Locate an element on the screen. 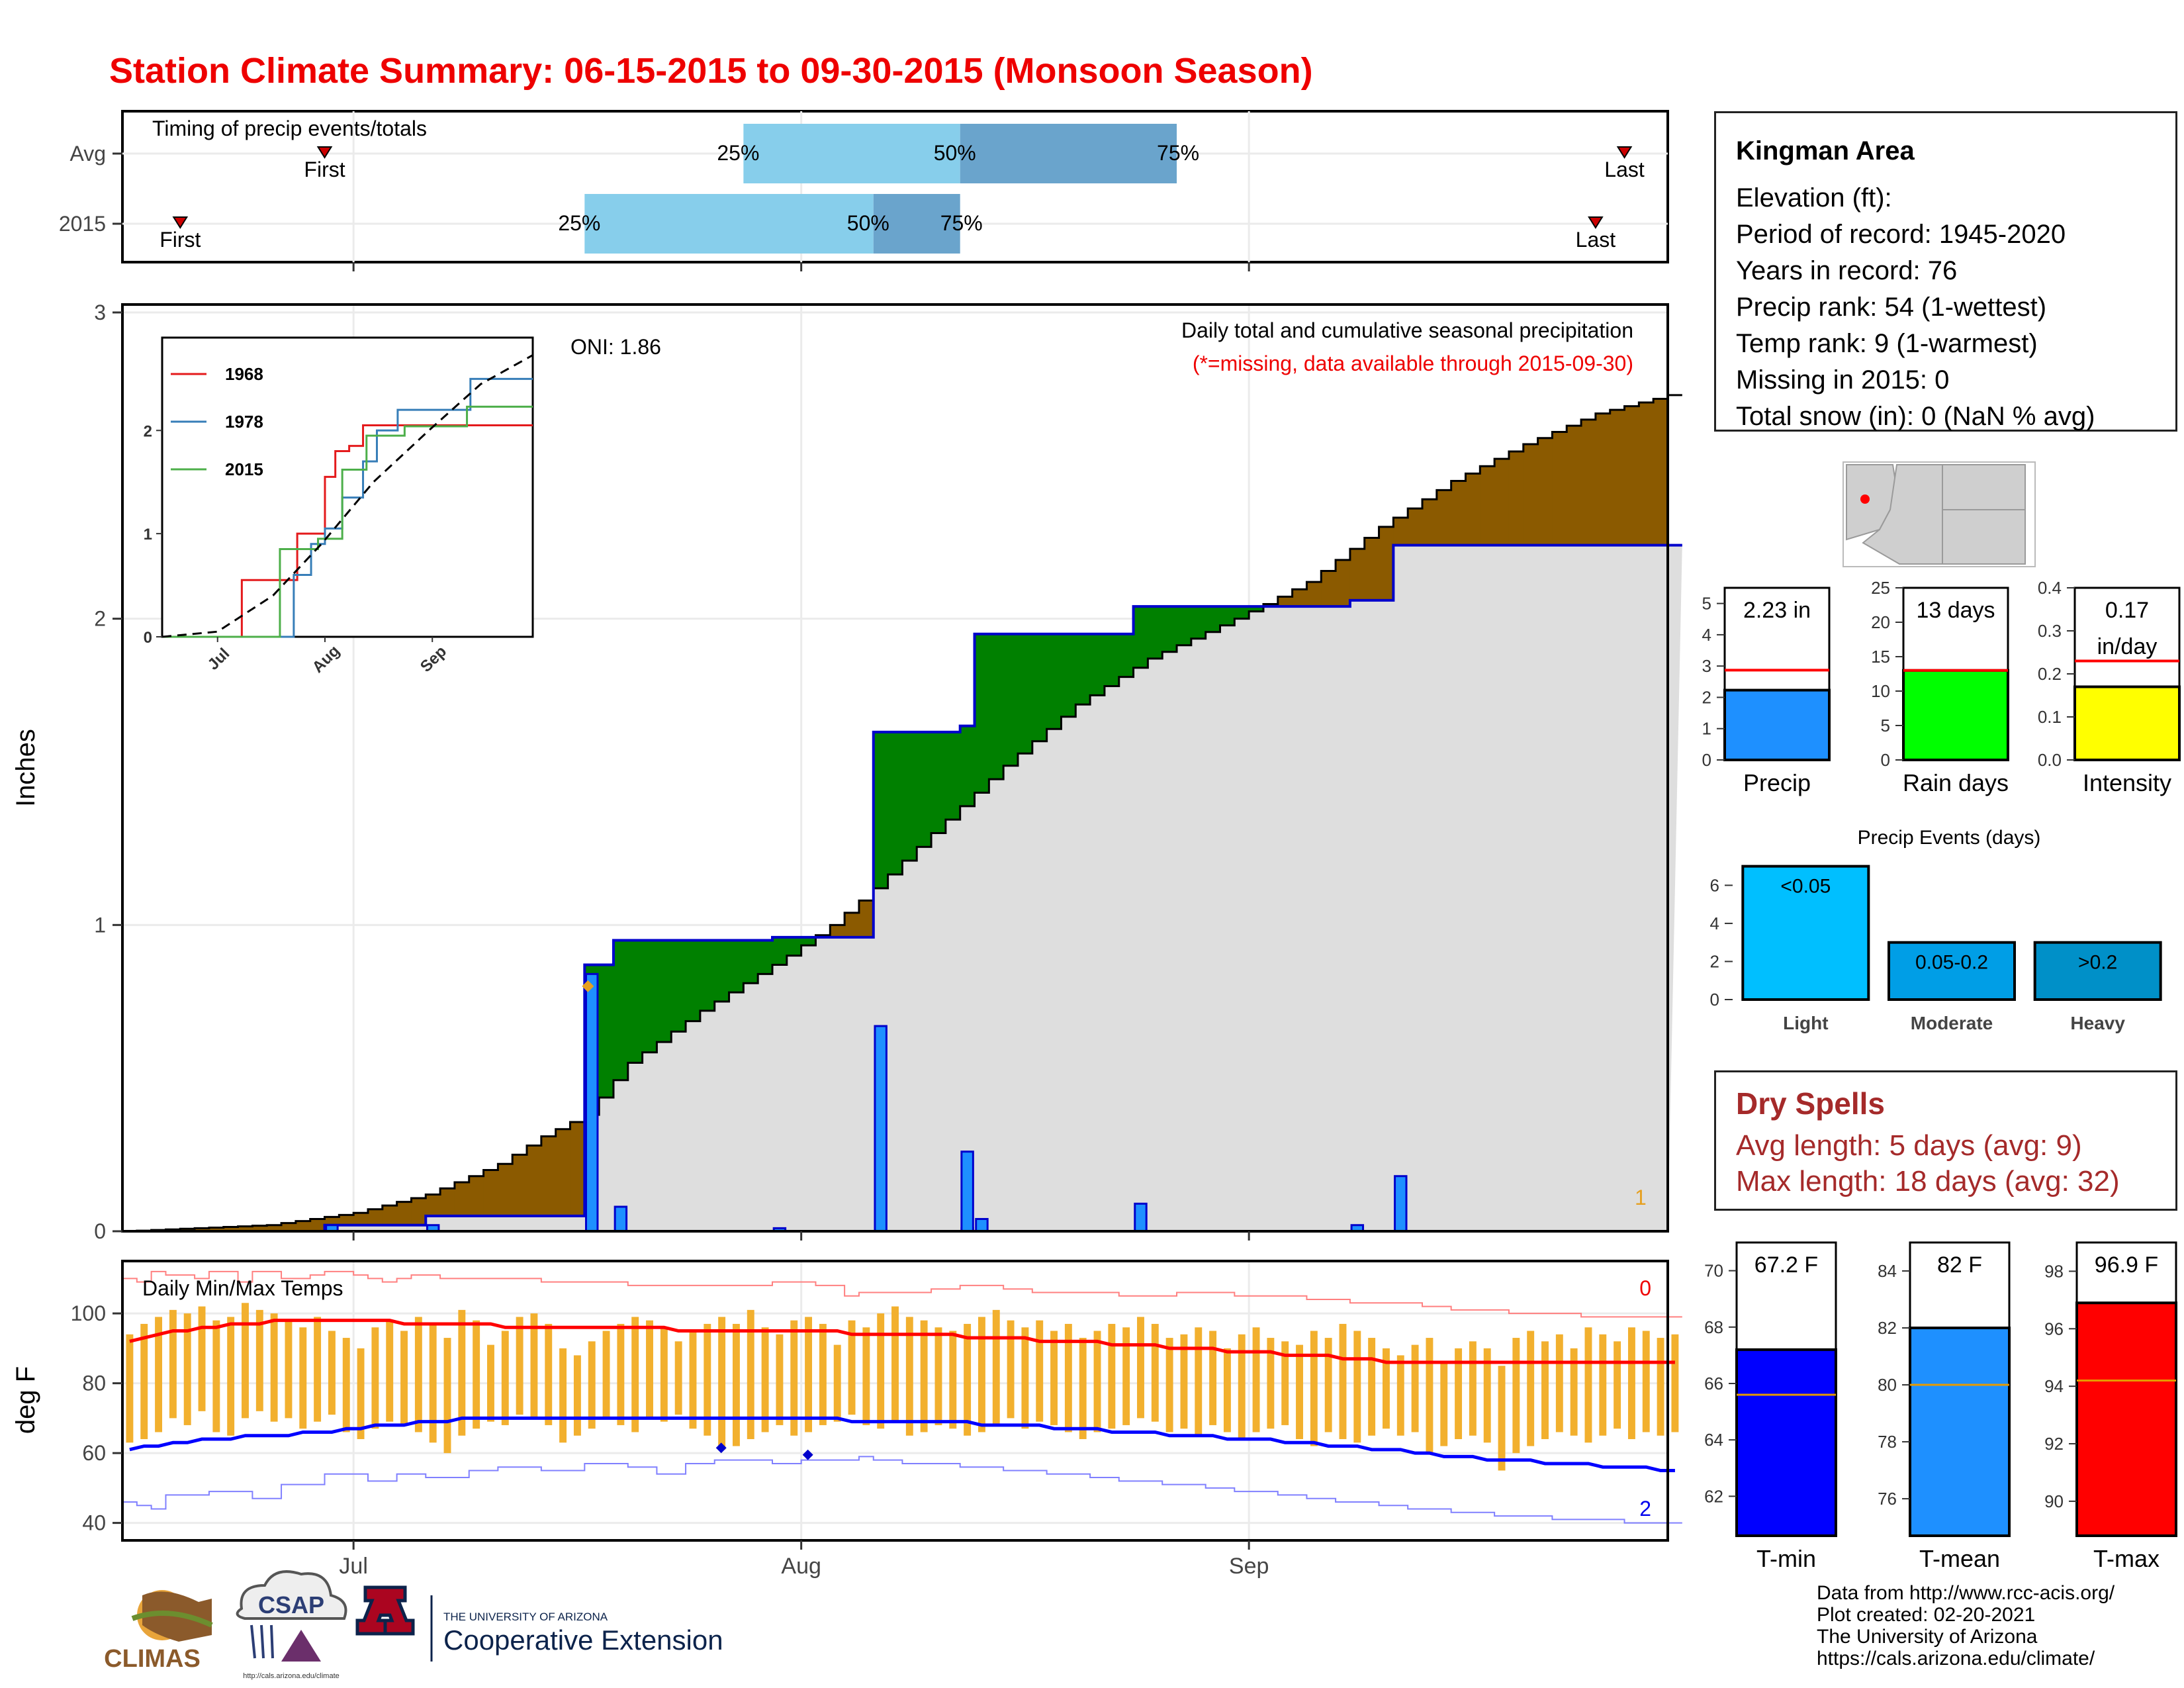 Image resolution: width=2184 pixels, height=1688 pixels. temp-y-tick-label: 40 is located at coordinates (94, 1523).